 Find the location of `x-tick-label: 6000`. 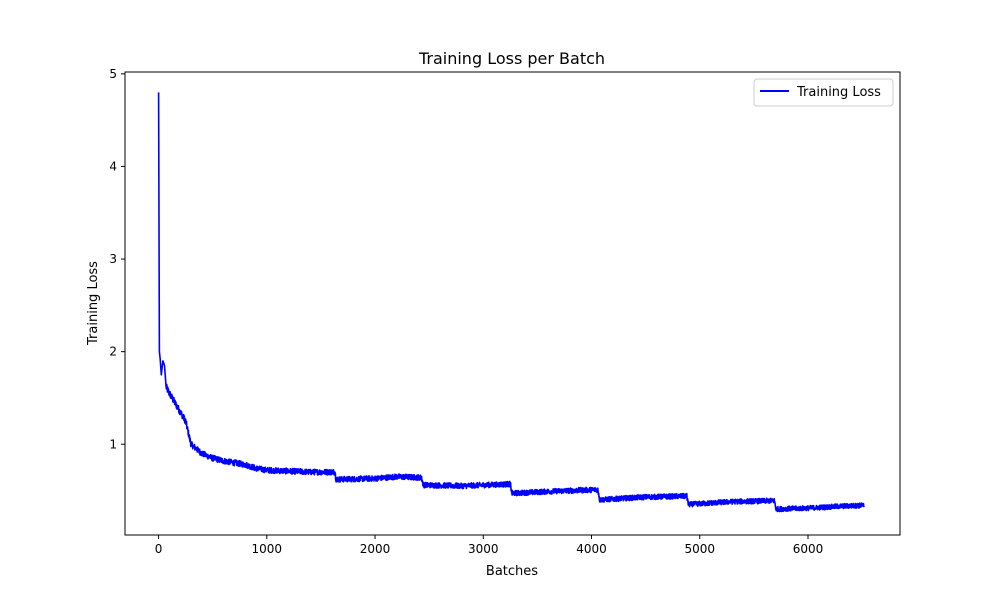

x-tick-label: 6000 is located at coordinates (808, 549).